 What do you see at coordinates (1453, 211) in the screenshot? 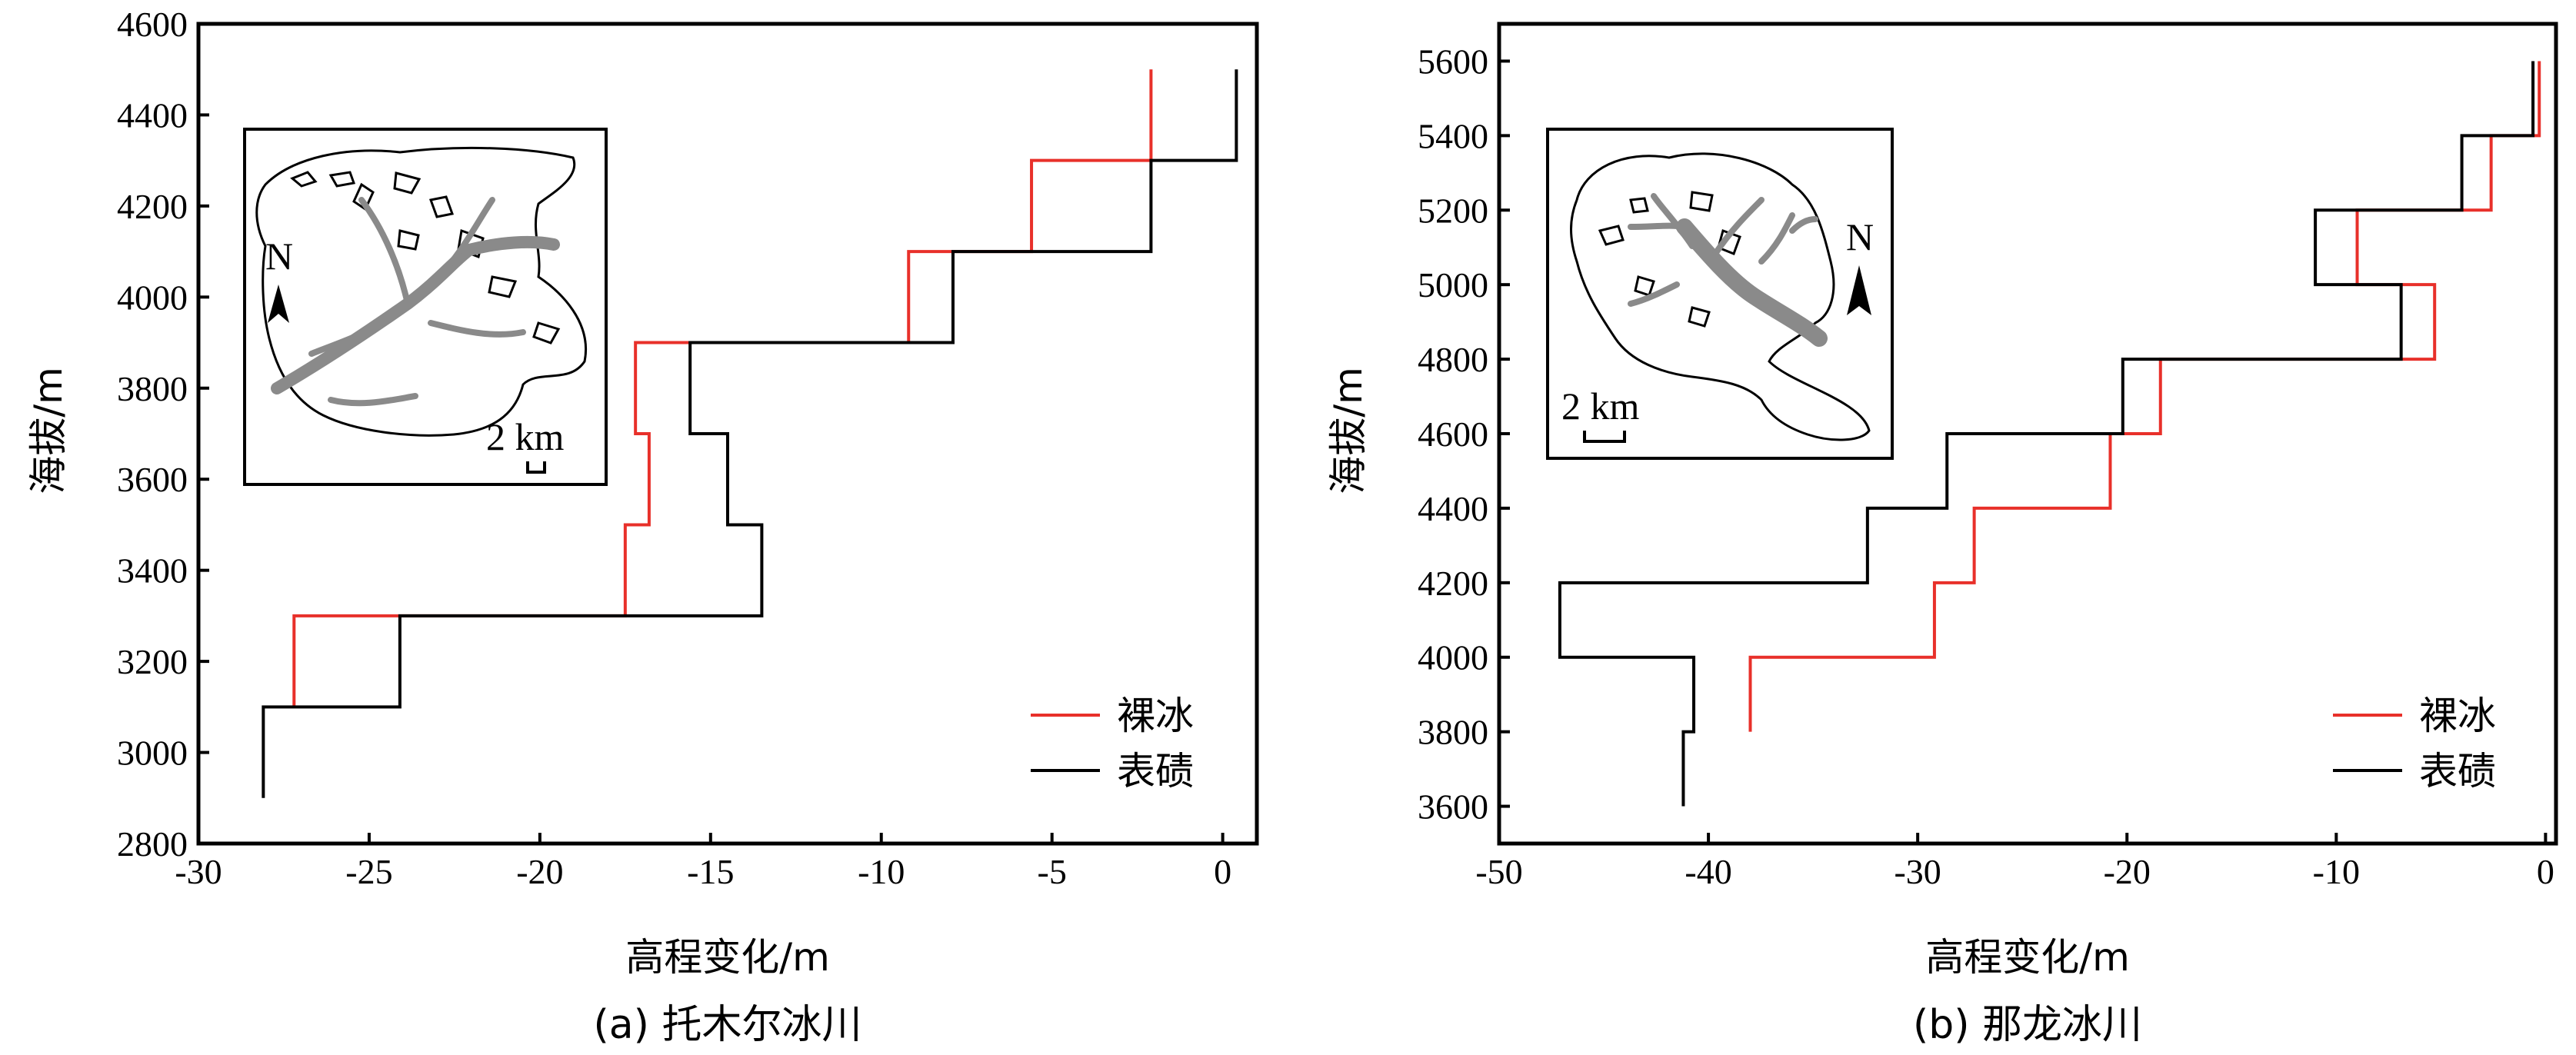
I see `ytick-label-b-8: 5200` at bounding box center [1453, 211].